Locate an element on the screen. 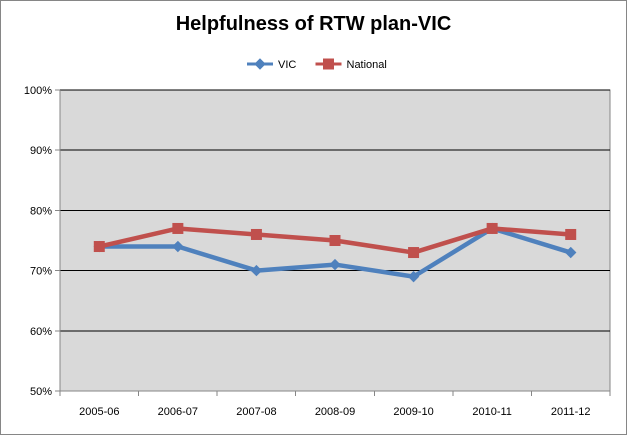 This screenshot has width=627, height=435. x-tick-label: 2011-12 is located at coordinates (571, 412).